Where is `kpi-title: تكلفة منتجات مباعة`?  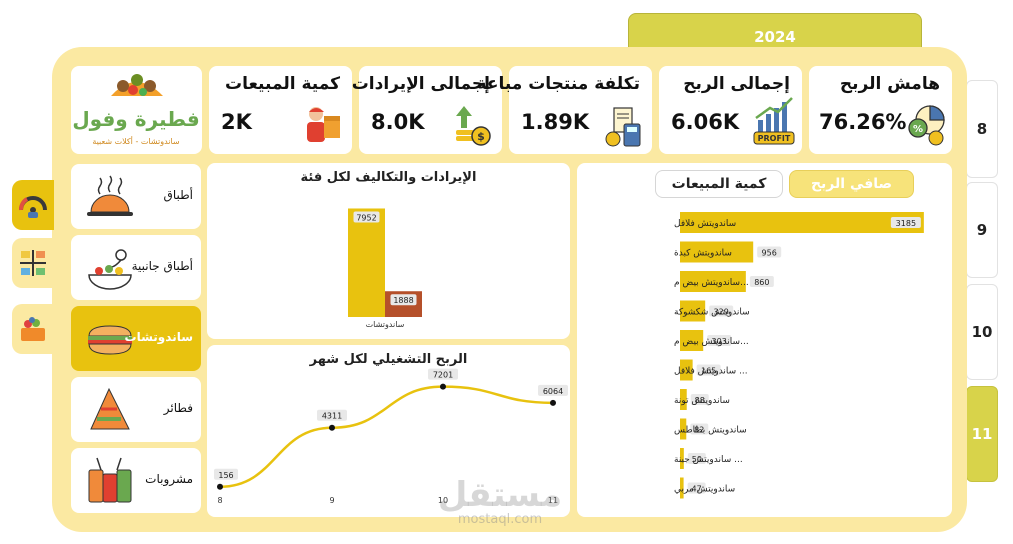 kpi-title: تكلفة منتجات مباعة is located at coordinates (558, 84).